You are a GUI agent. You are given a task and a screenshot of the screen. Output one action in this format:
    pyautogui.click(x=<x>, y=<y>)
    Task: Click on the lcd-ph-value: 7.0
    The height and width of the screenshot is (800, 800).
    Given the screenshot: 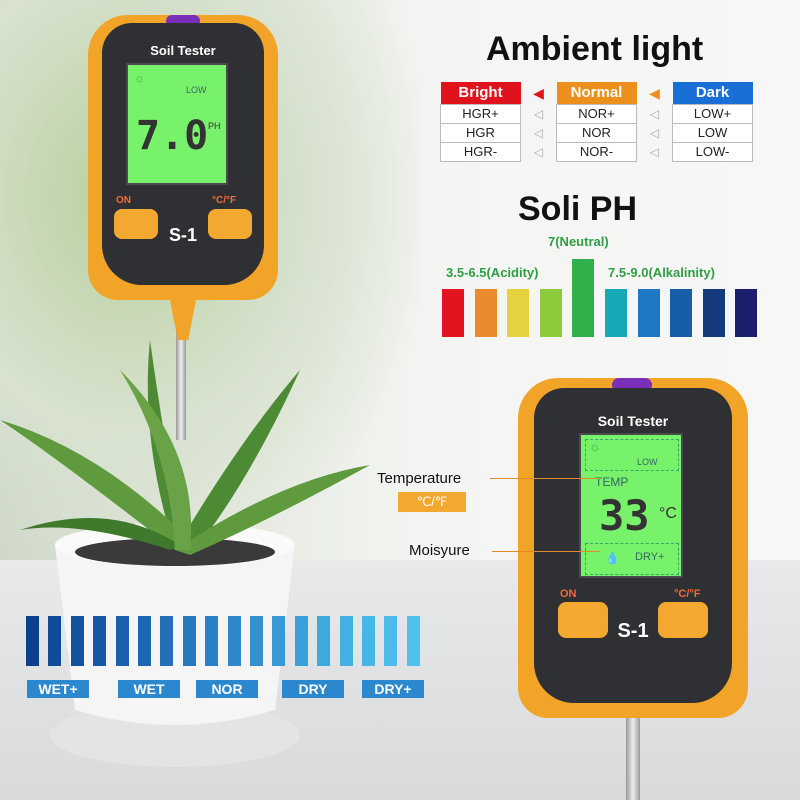 What is the action you would take?
    pyautogui.click(x=172, y=136)
    